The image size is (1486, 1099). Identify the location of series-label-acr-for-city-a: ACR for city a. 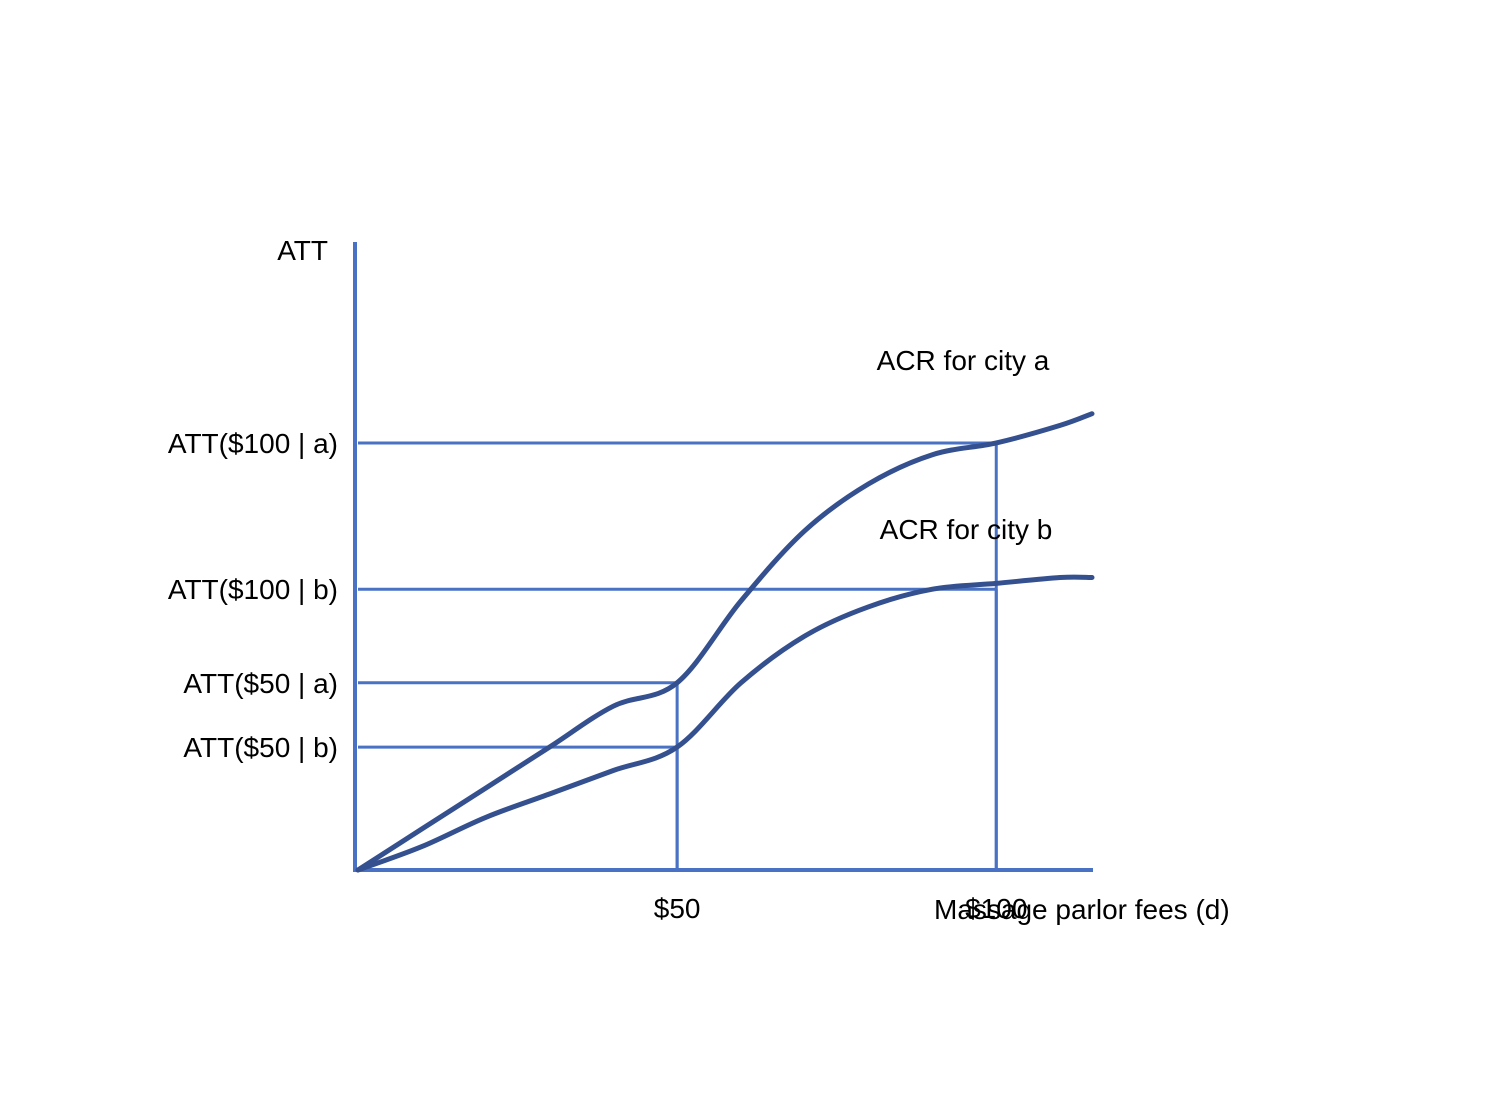
(963, 360).